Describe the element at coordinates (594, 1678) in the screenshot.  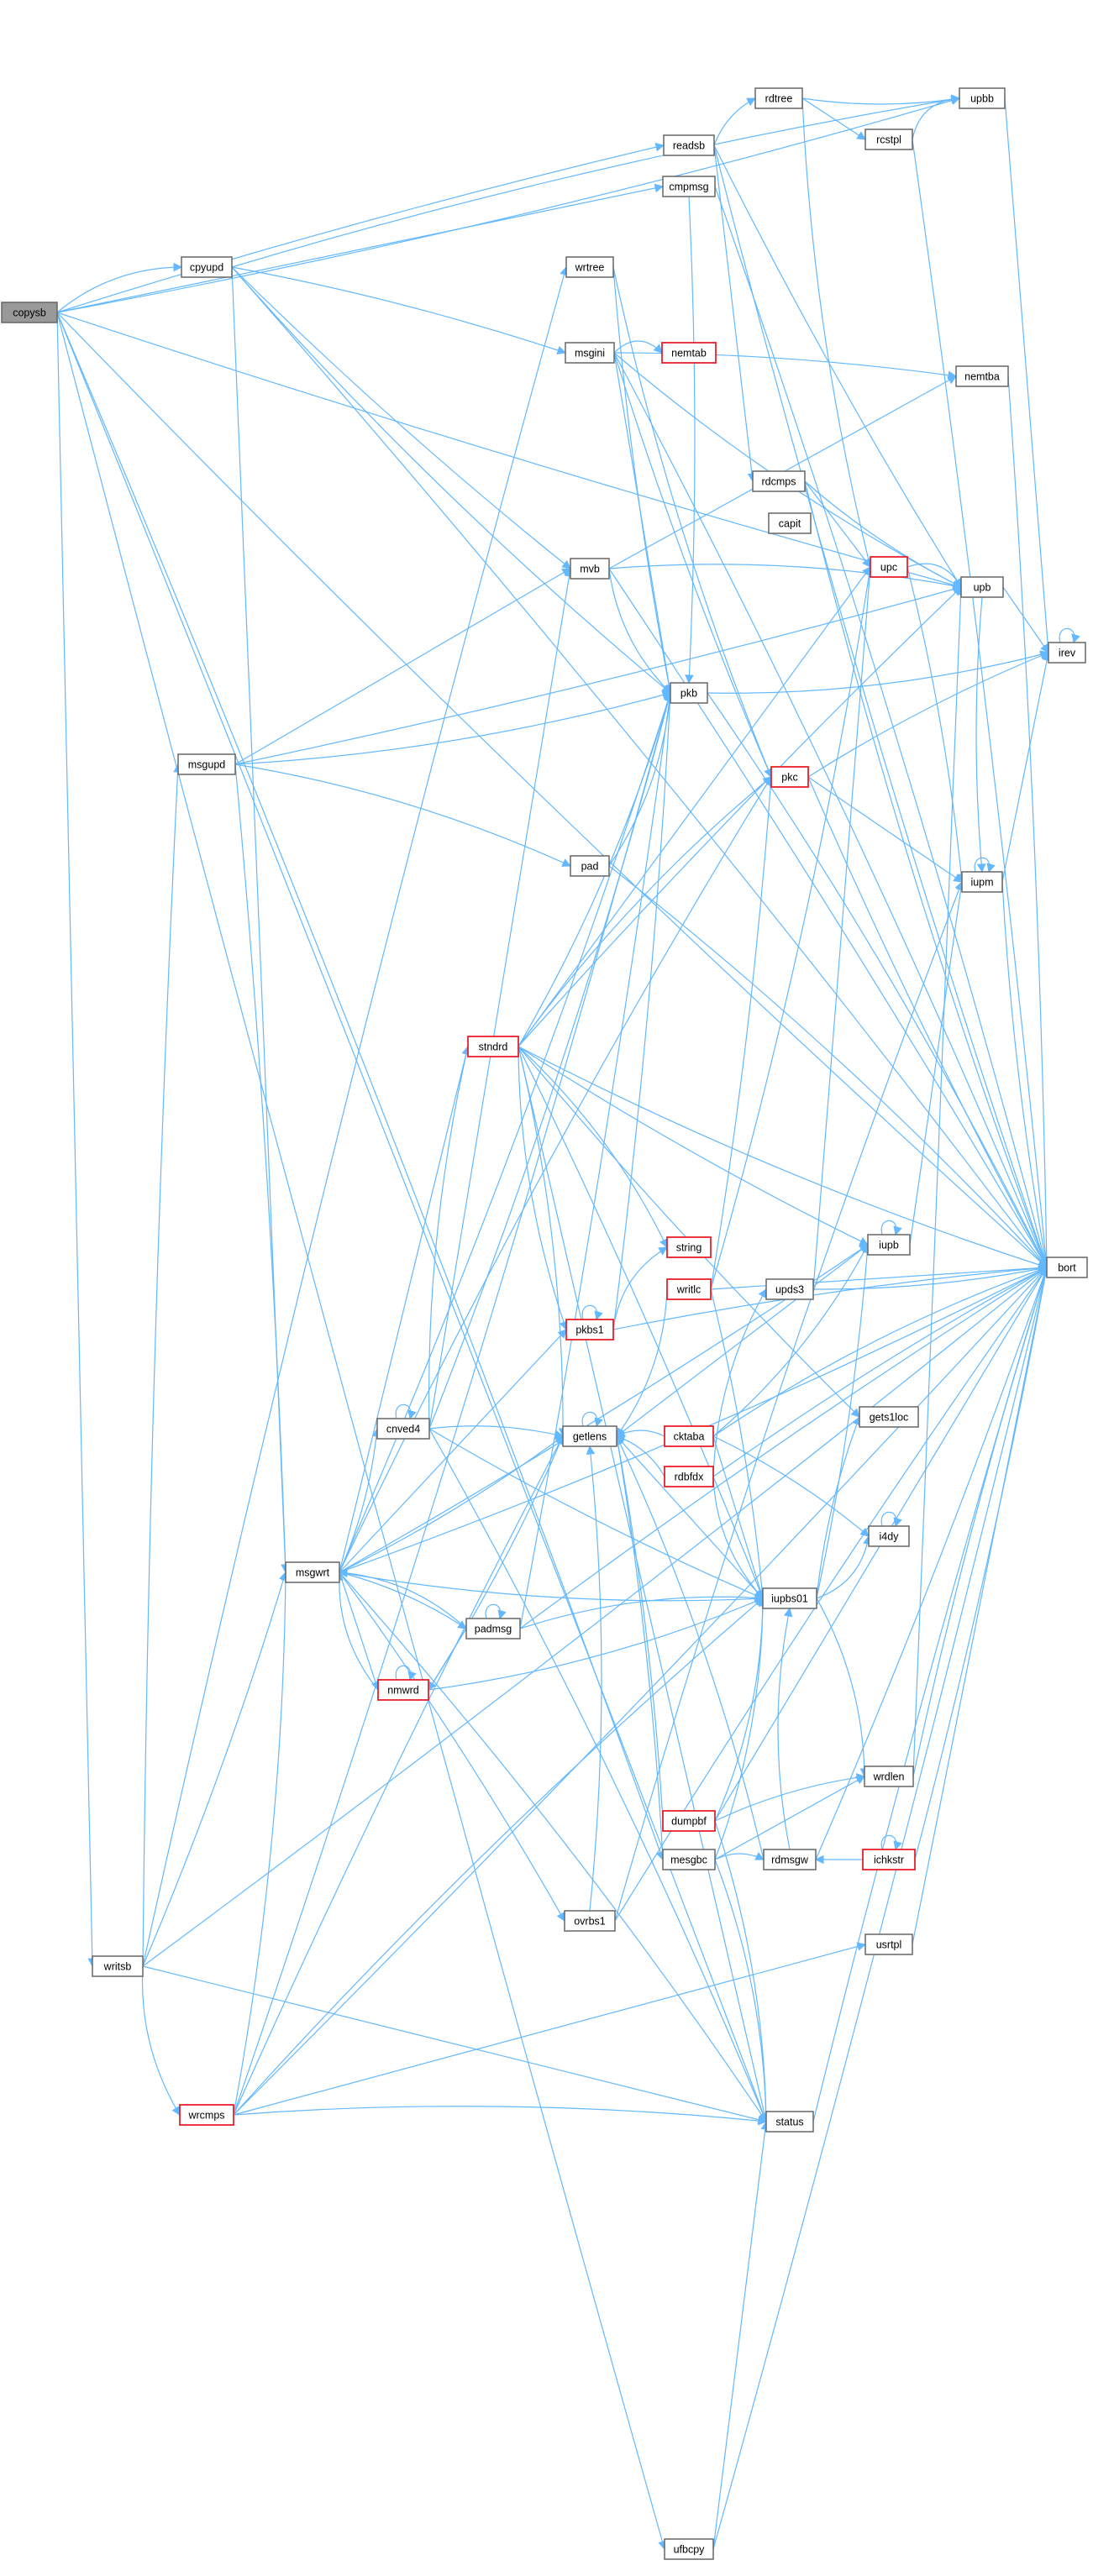
I see `edge-ovrbs1-to-getlens` at that location.